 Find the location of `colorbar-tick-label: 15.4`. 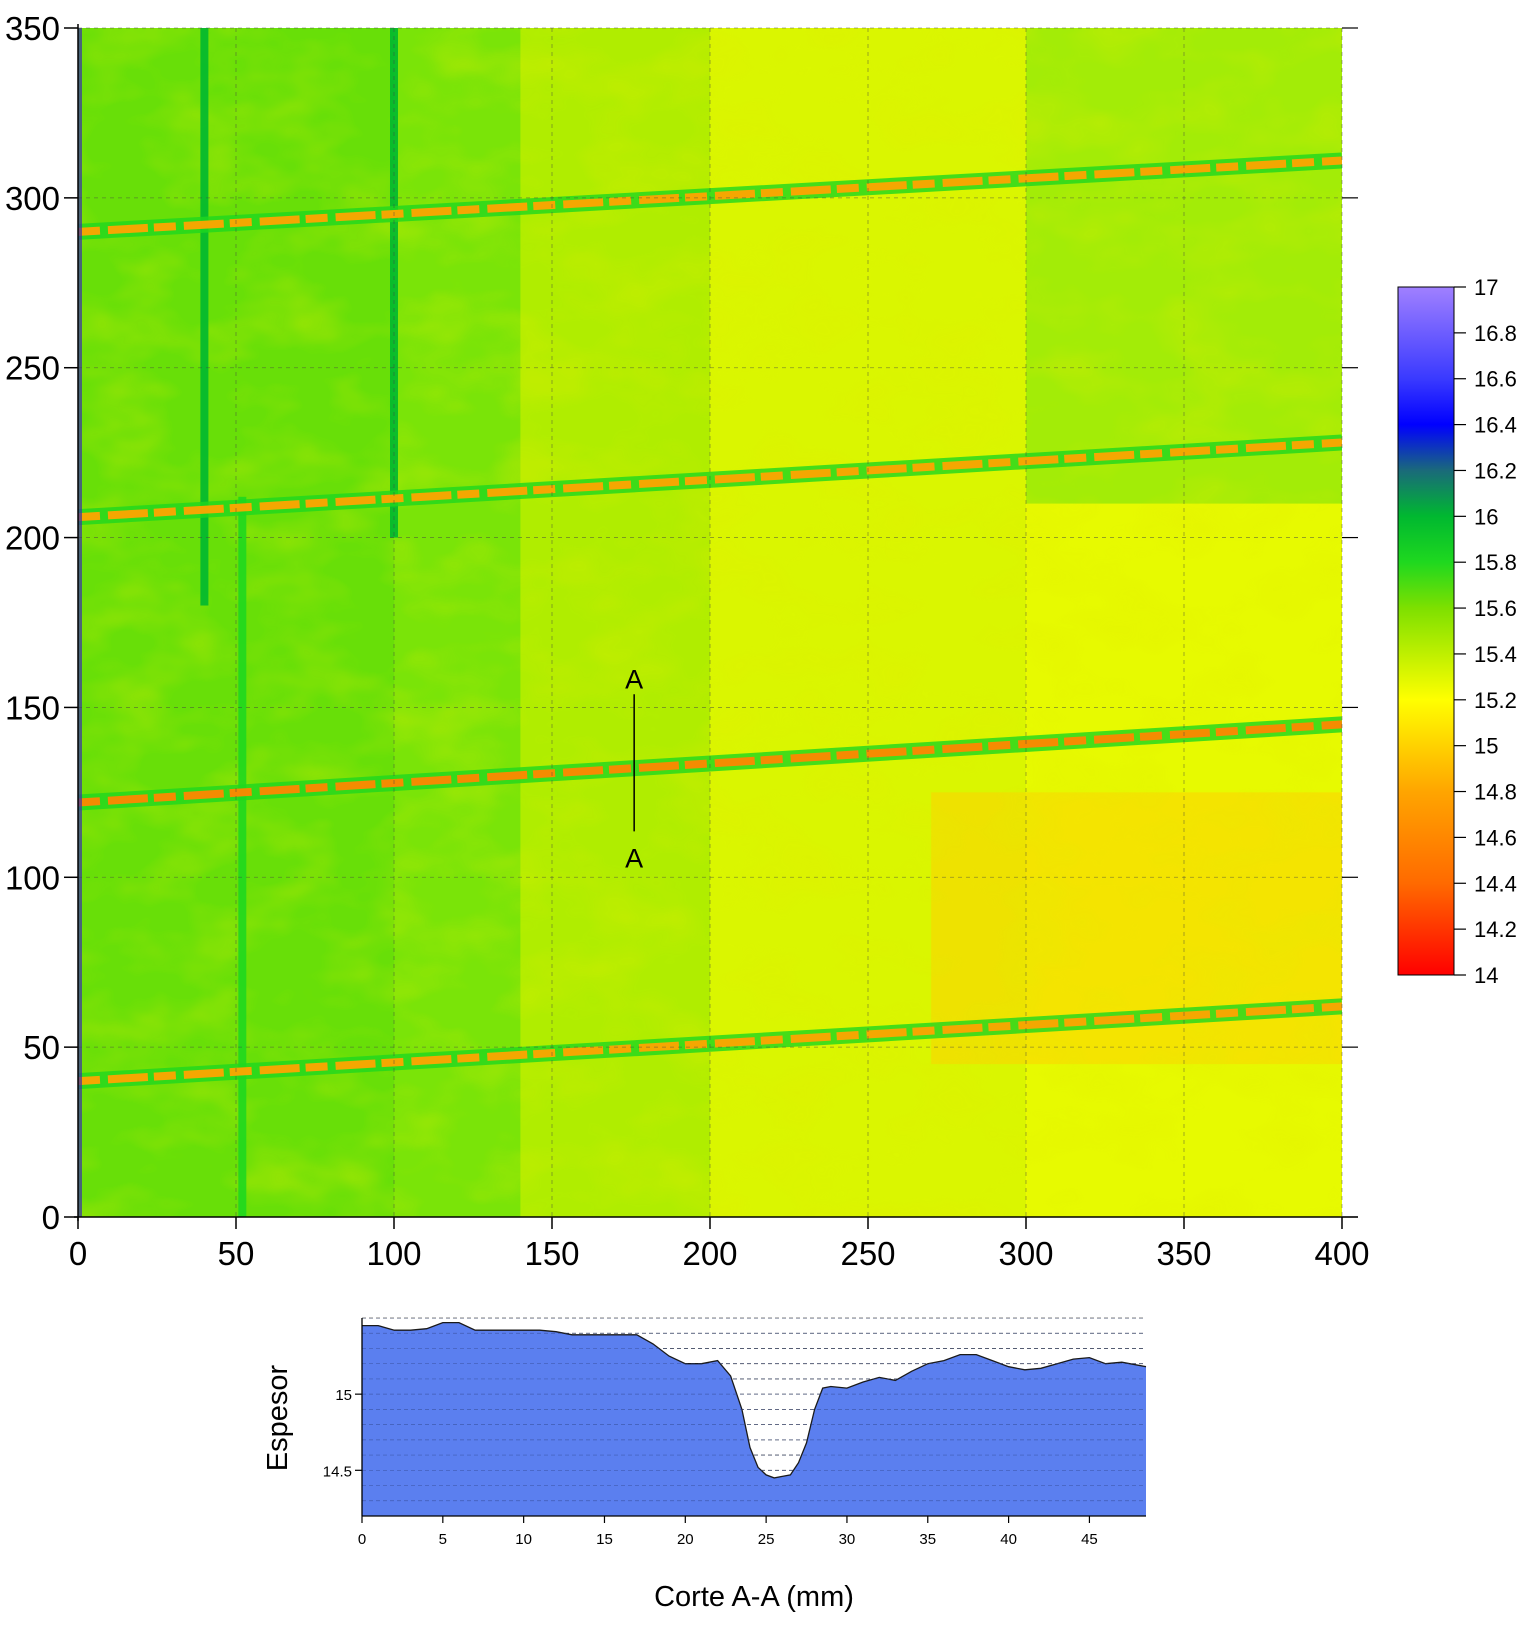

colorbar-tick-label: 15.4 is located at coordinates (1495, 654).